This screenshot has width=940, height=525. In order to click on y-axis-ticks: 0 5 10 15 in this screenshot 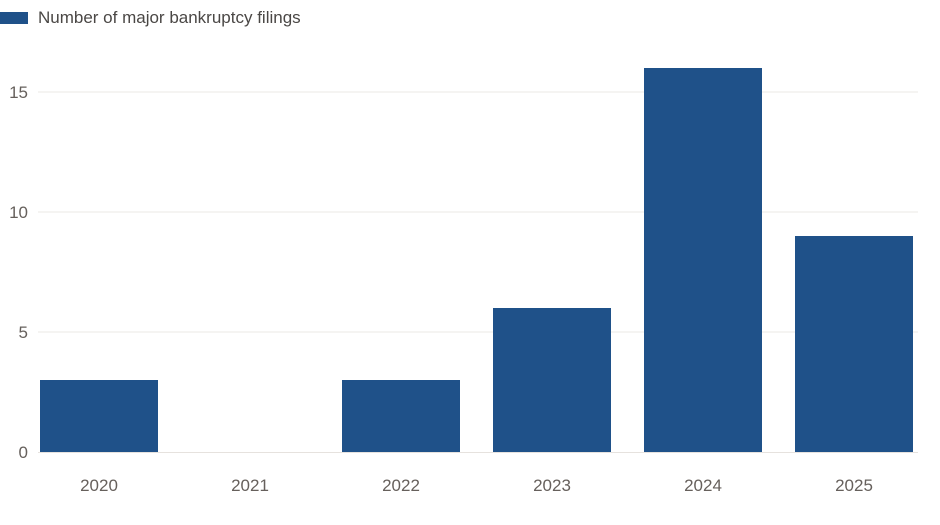, I will do `click(18, 272)`.